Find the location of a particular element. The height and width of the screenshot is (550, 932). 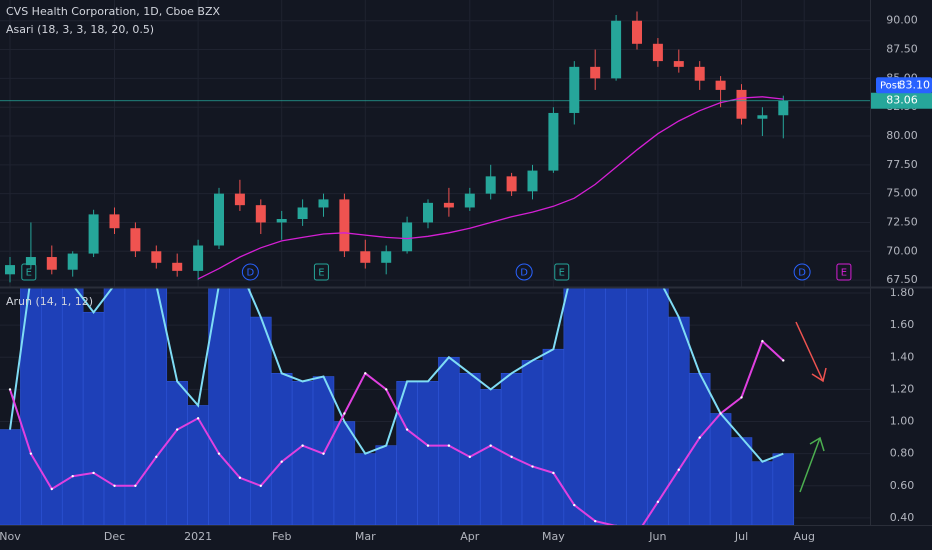

x-tick-label: 2021 is located at coordinates (198, 536).